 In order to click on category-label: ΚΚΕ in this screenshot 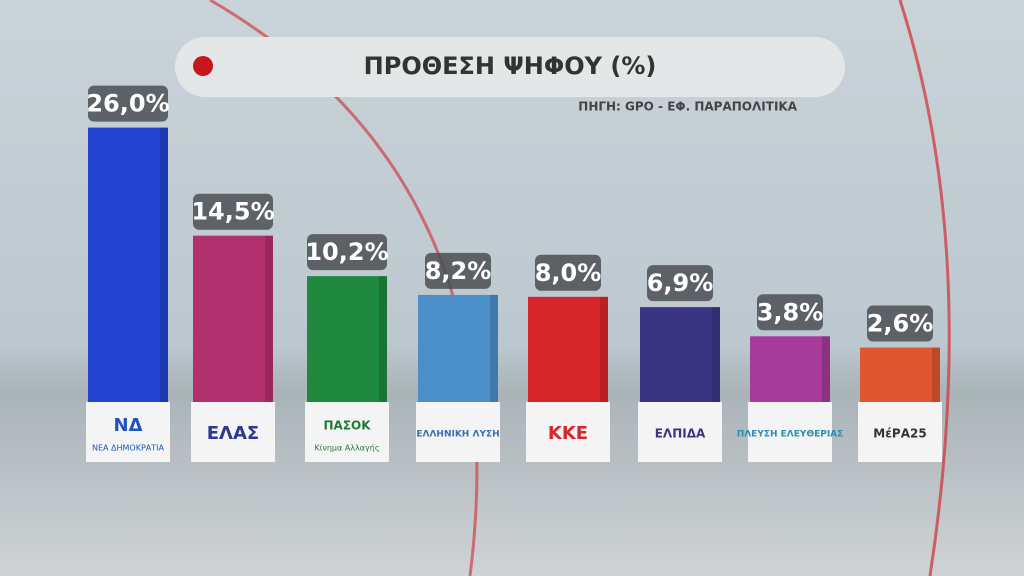, I will do `click(568, 433)`.